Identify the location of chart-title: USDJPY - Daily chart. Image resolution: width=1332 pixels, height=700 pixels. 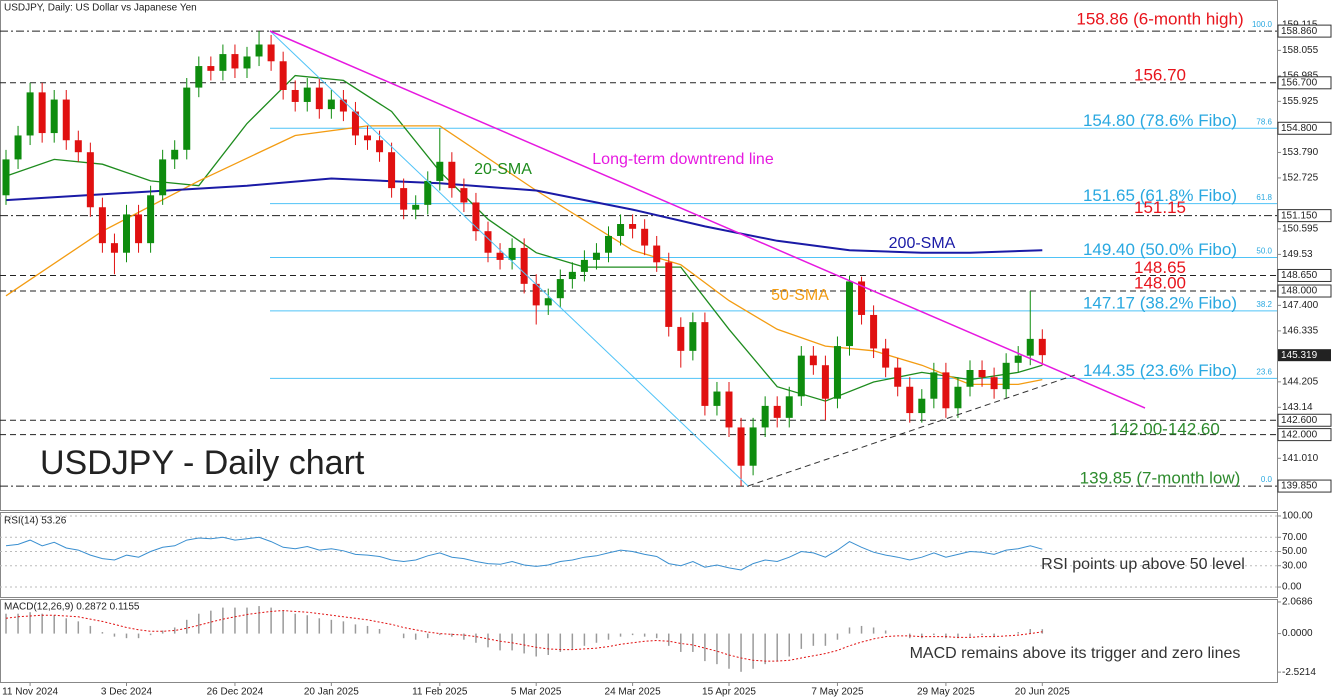
(202, 463).